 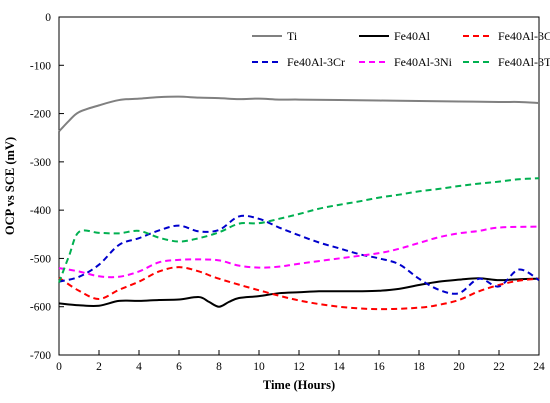 I want to click on x-tick-label: 14, so click(x=339, y=367).